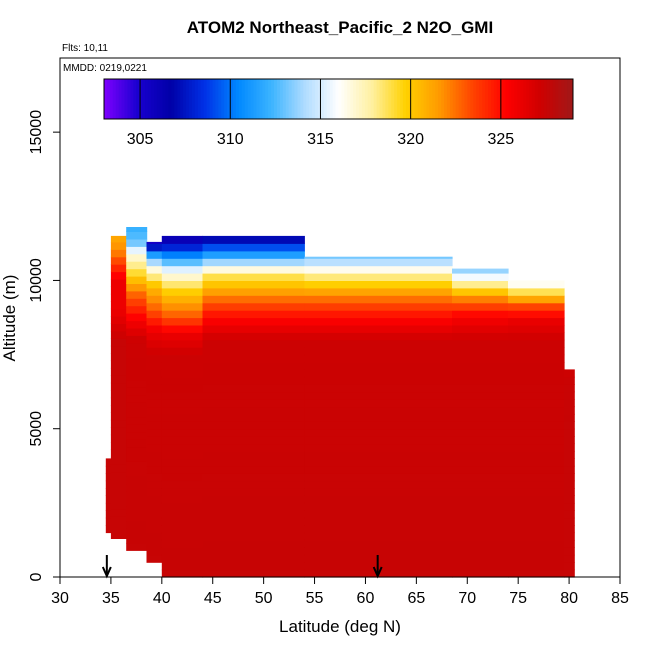  I want to click on y-tick-label: 10000, so click(36, 280).